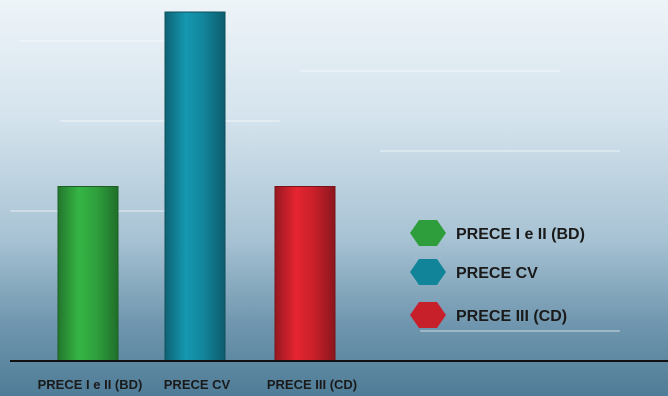 The height and width of the screenshot is (396, 668). What do you see at coordinates (520, 234) in the screenshot?
I see `legend-label: PRECE I e II (BD)` at bounding box center [520, 234].